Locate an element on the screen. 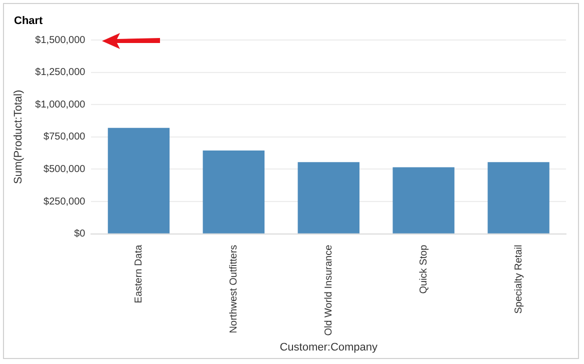  y-tick-label: $500,000 is located at coordinates (65, 169).